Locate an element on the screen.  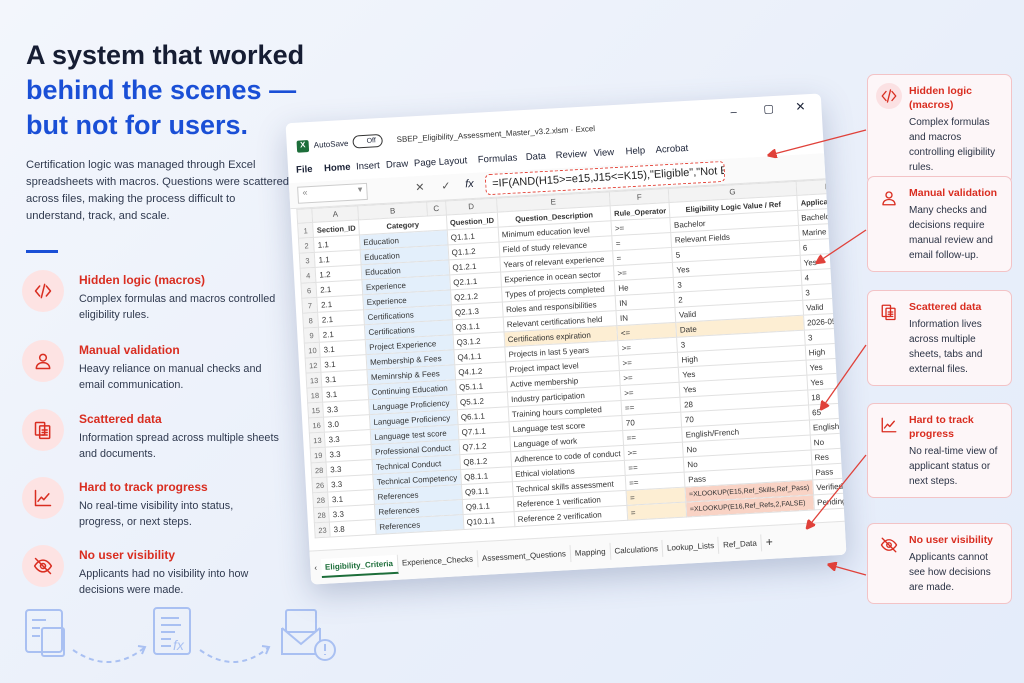
cell-applicant-input: 4 is located at coordinates (823, 276).